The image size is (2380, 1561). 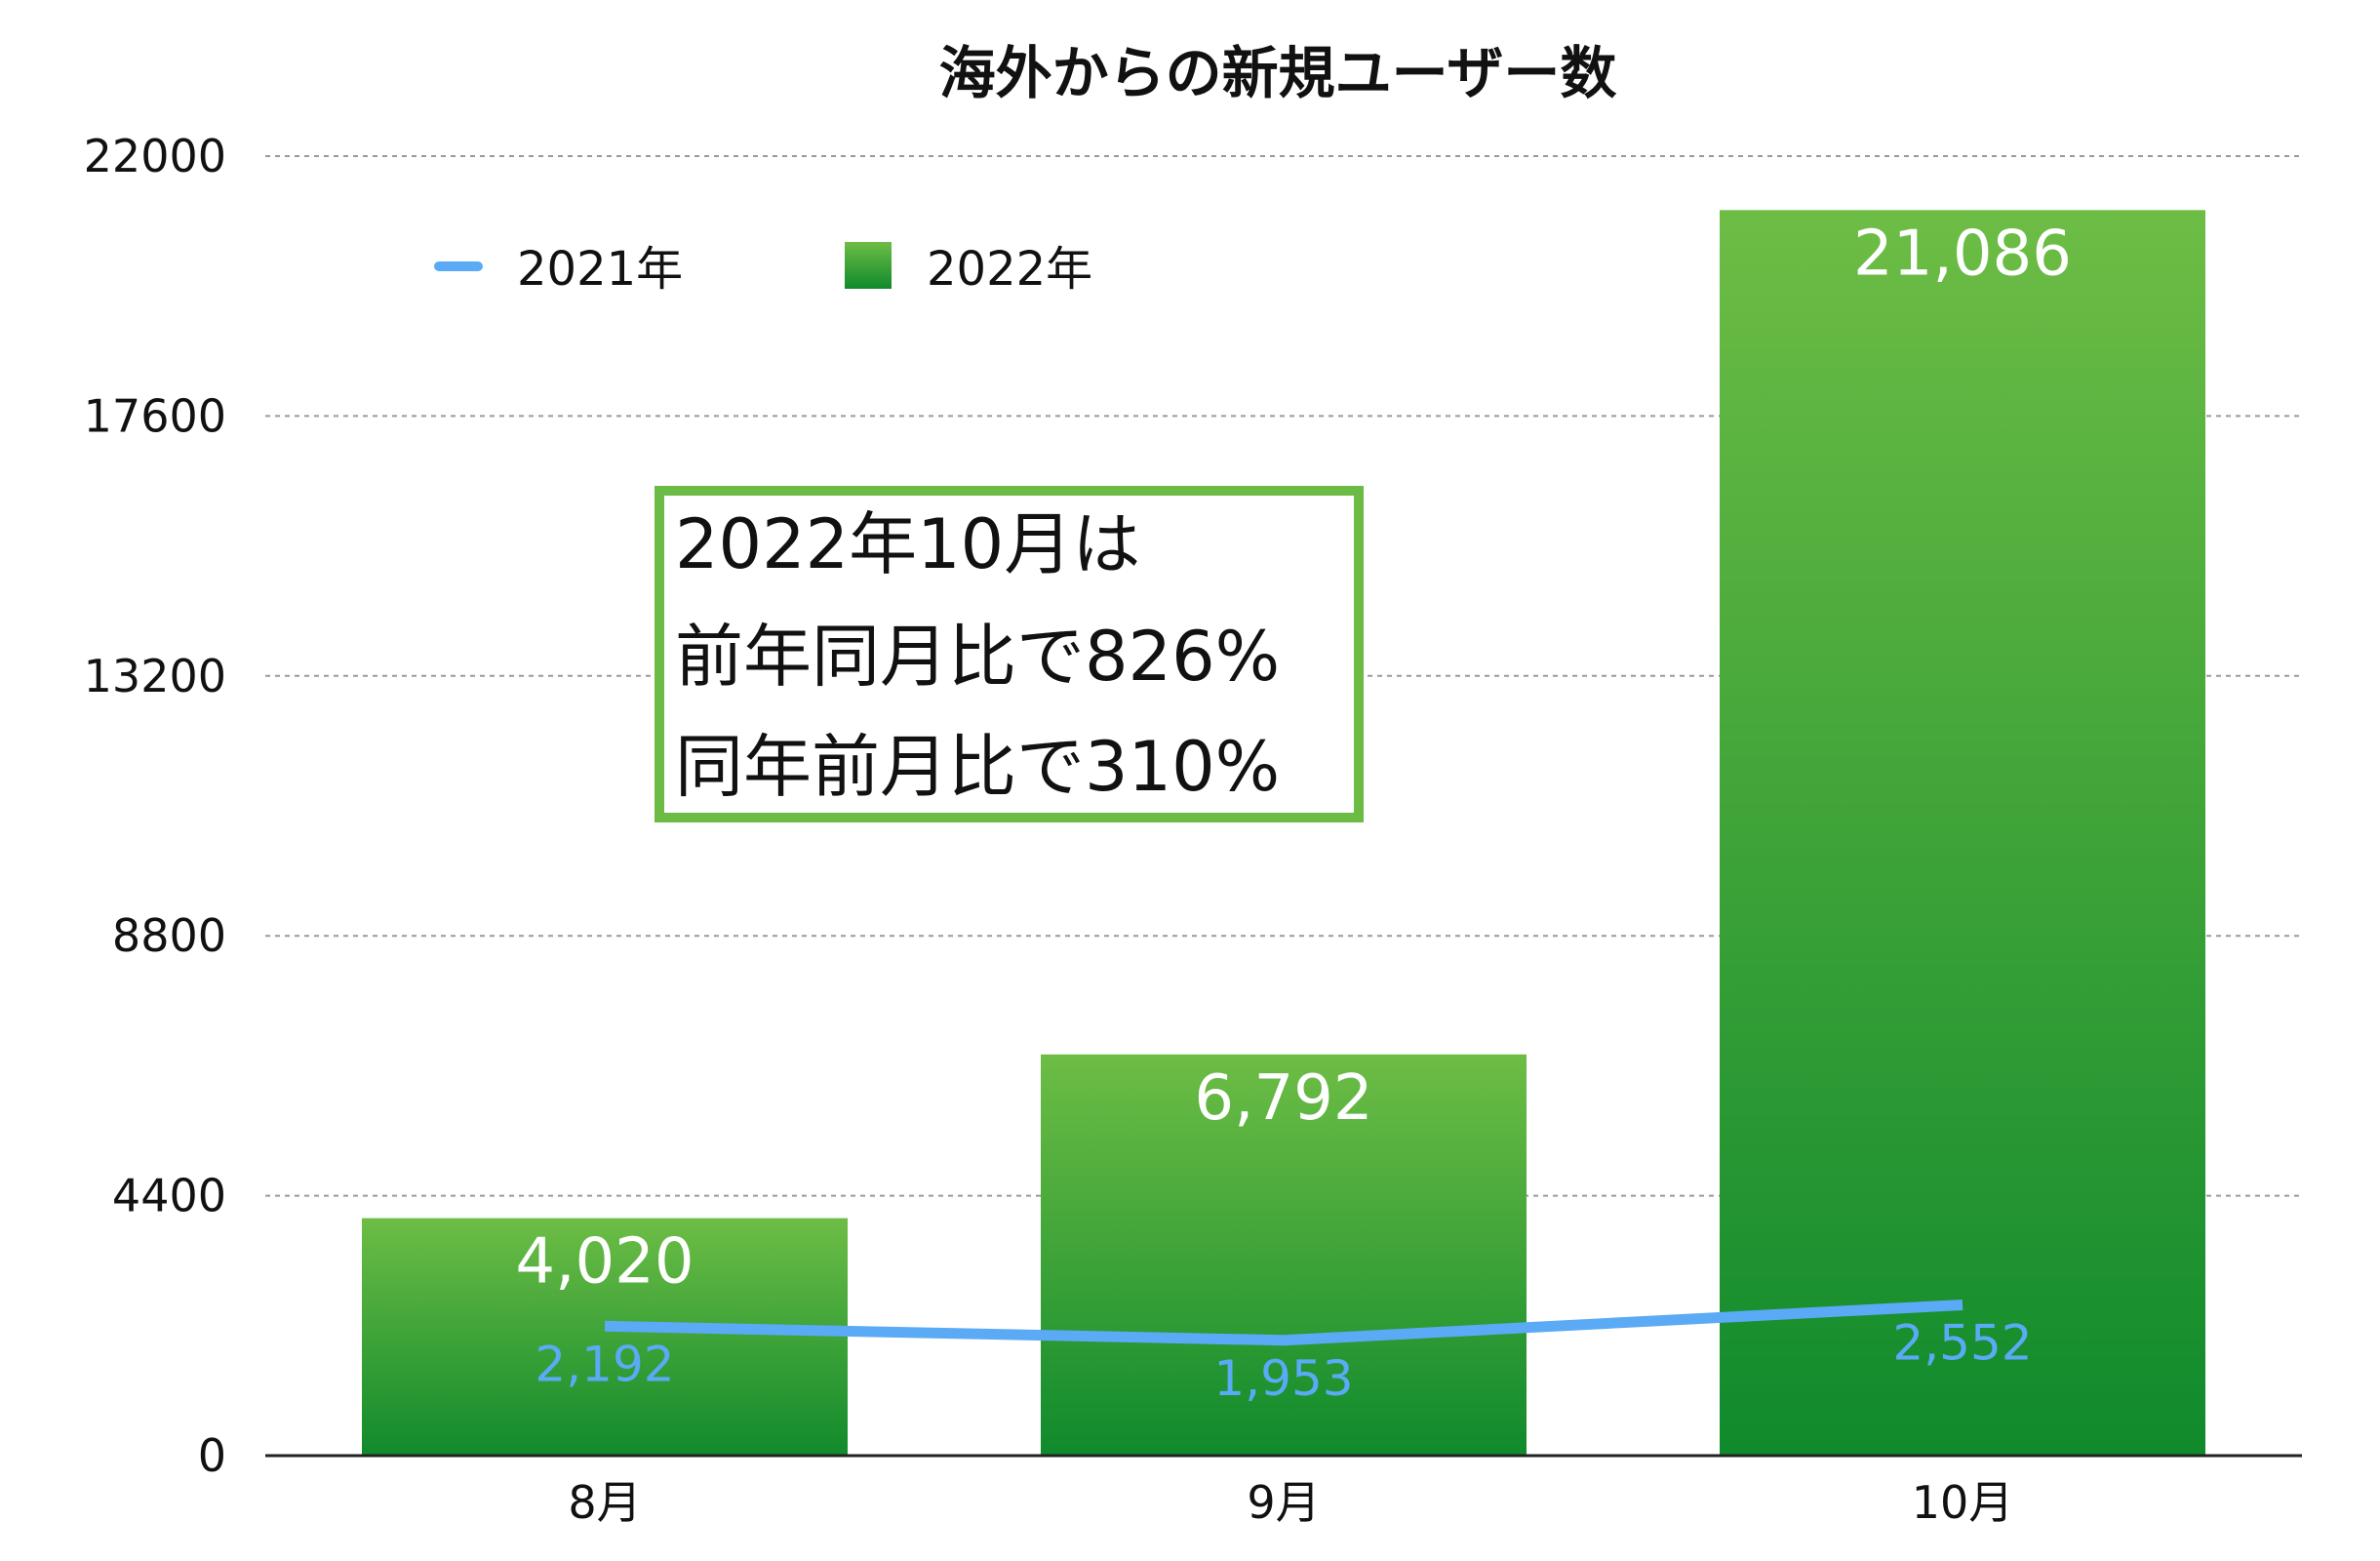 I want to click on y-tick-label: 13200, so click(x=155, y=676).